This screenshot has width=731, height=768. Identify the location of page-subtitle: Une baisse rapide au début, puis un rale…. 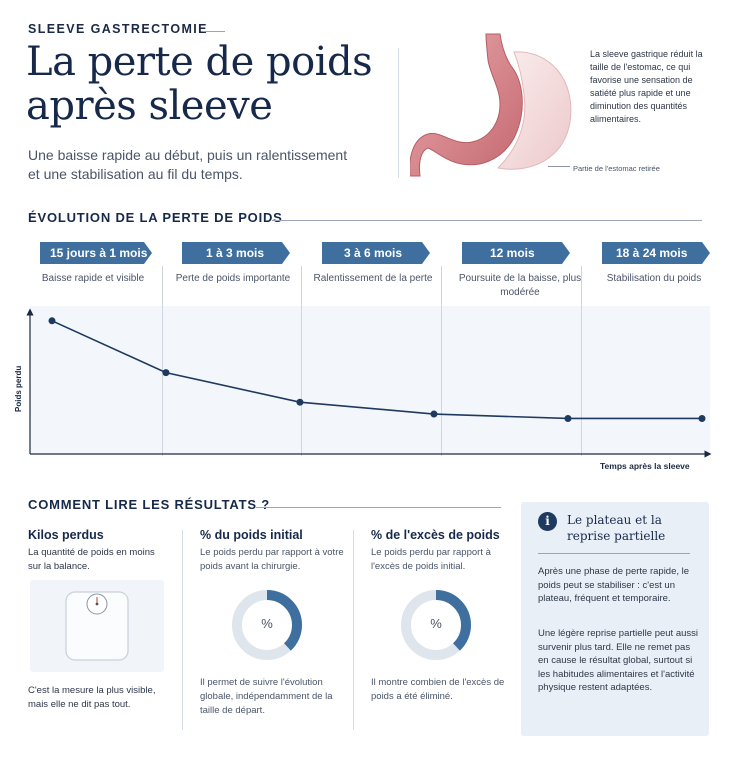
(188, 164).